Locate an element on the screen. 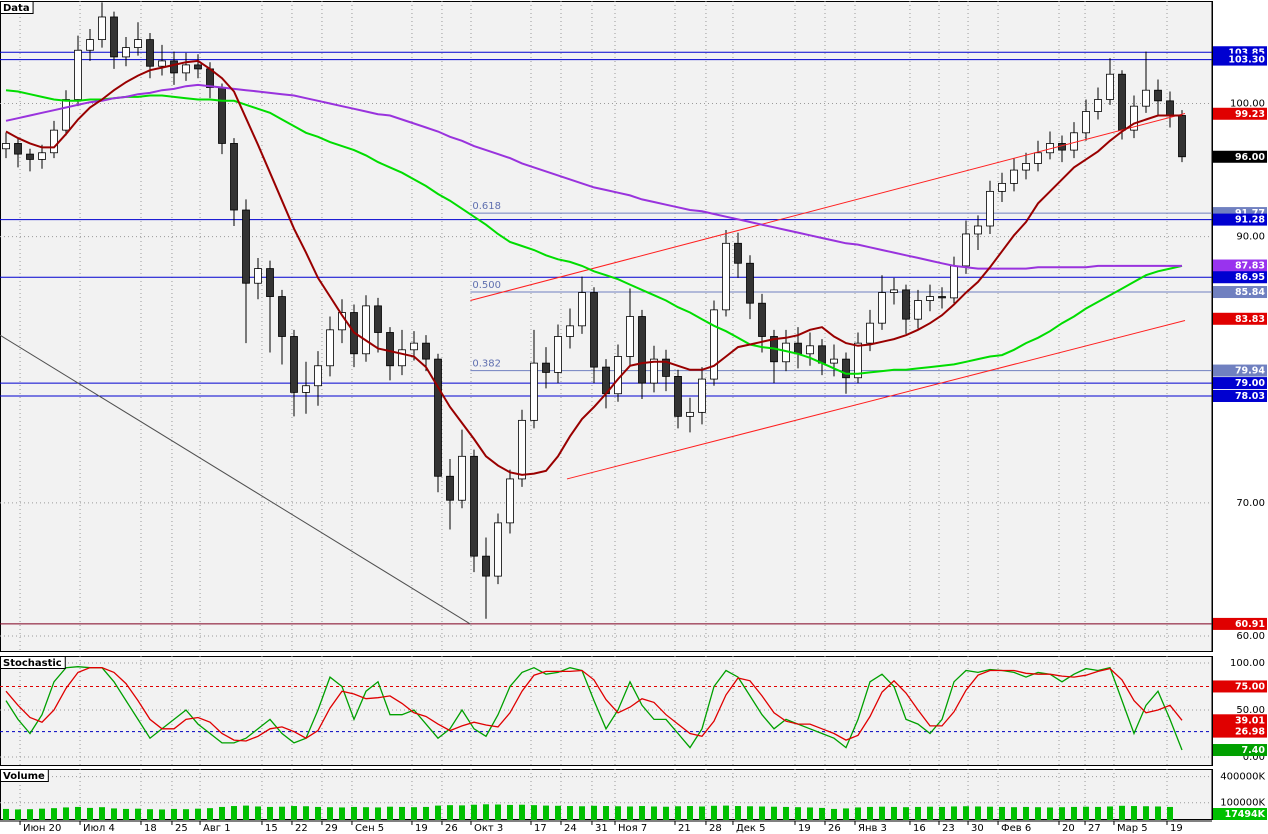  price-tag-label: 60.91 is located at coordinates (1250, 624).